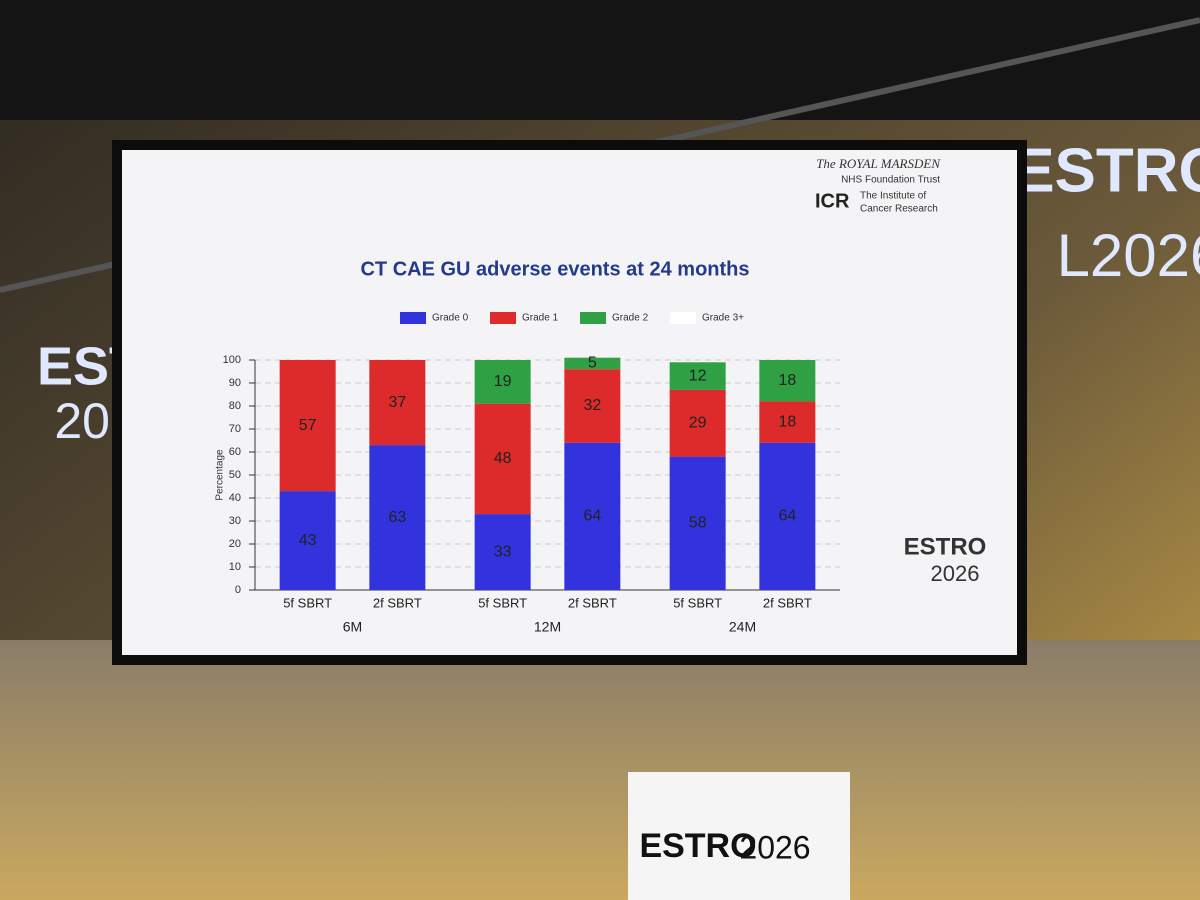  I want to click on legend-label: Grade 0, so click(450, 318).